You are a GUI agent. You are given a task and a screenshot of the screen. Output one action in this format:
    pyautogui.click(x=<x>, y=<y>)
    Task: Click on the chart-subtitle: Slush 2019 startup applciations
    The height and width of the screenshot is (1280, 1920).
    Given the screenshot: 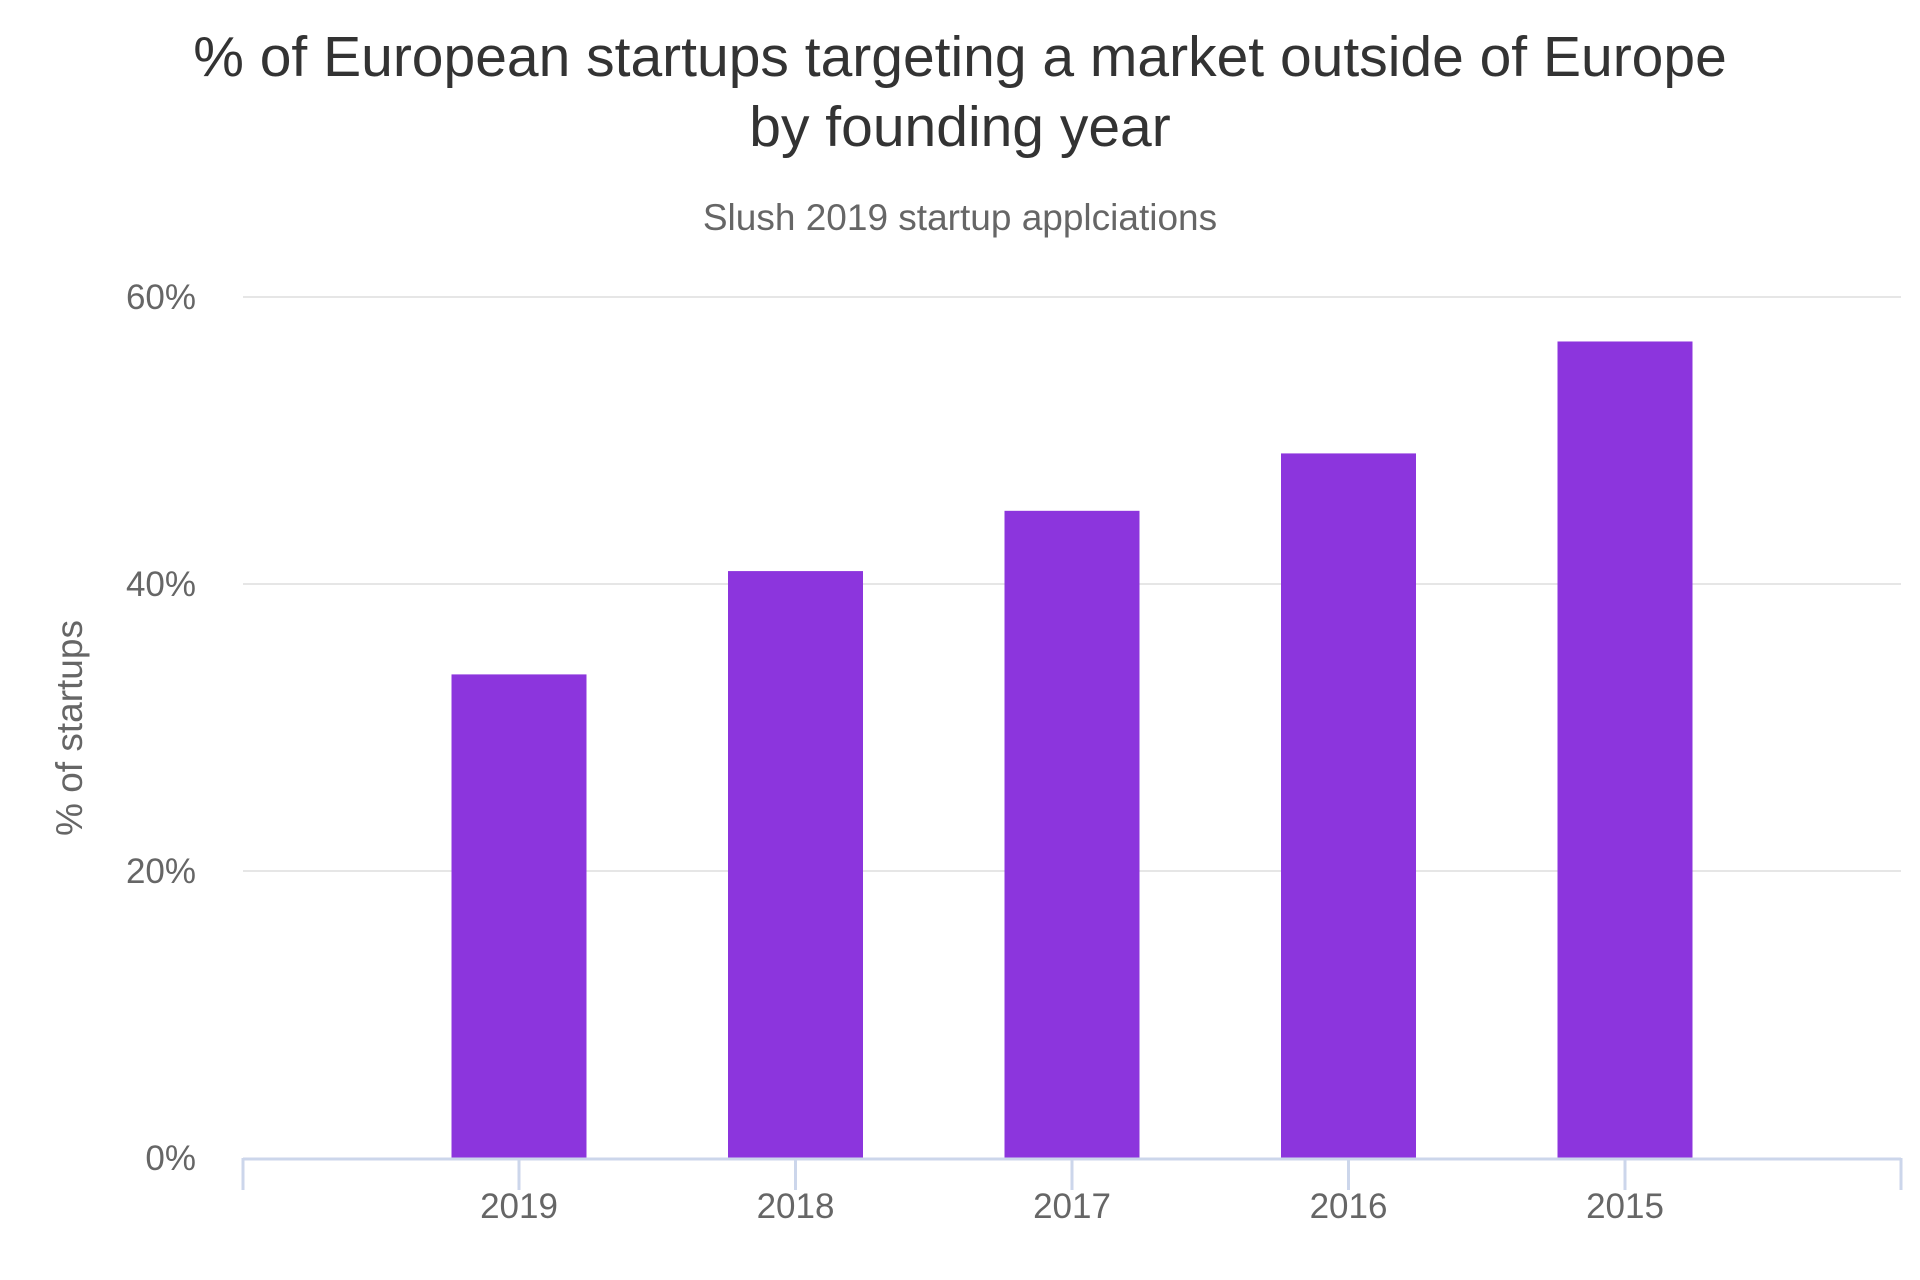 What is the action you would take?
    pyautogui.click(x=960, y=217)
    